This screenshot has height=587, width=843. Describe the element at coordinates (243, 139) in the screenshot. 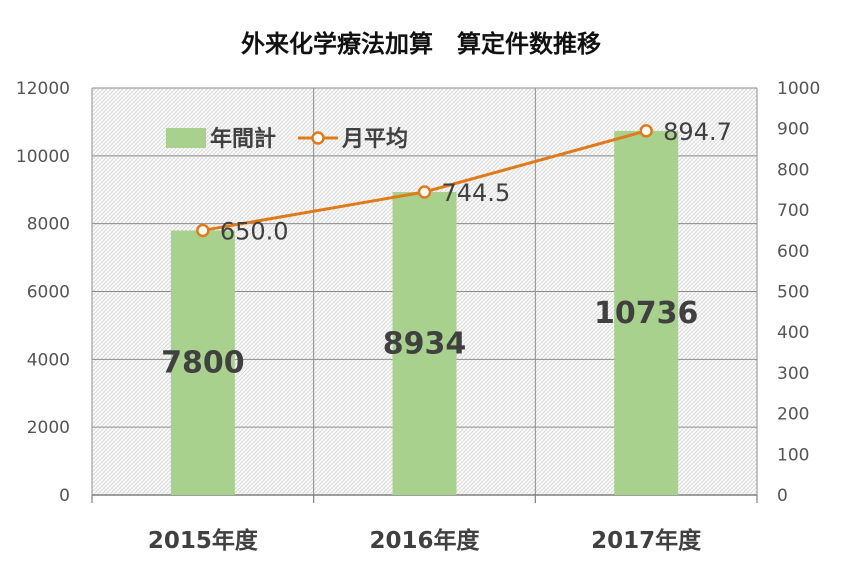

I see `legend-label-bar: 年間計` at that location.